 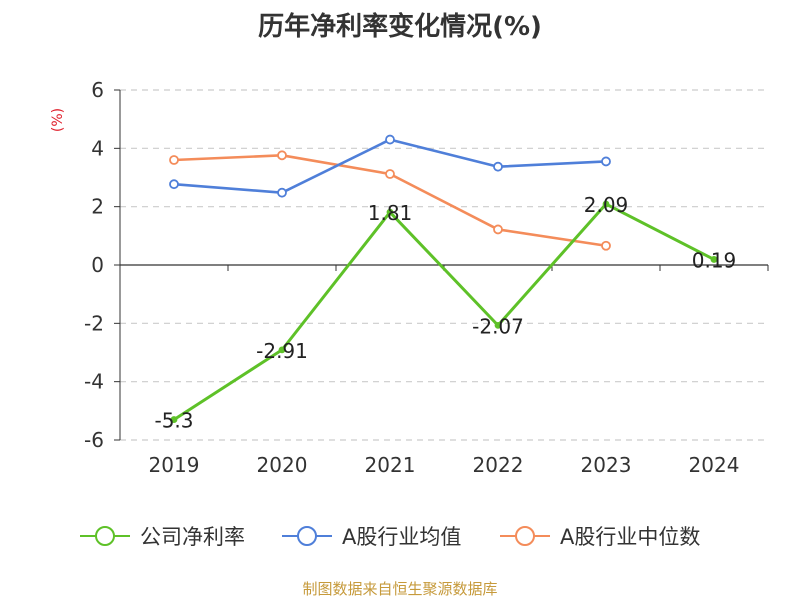 I want to click on legend: 公司净利率 A股行业均值 A股行业中位数, so click(x=400, y=536).